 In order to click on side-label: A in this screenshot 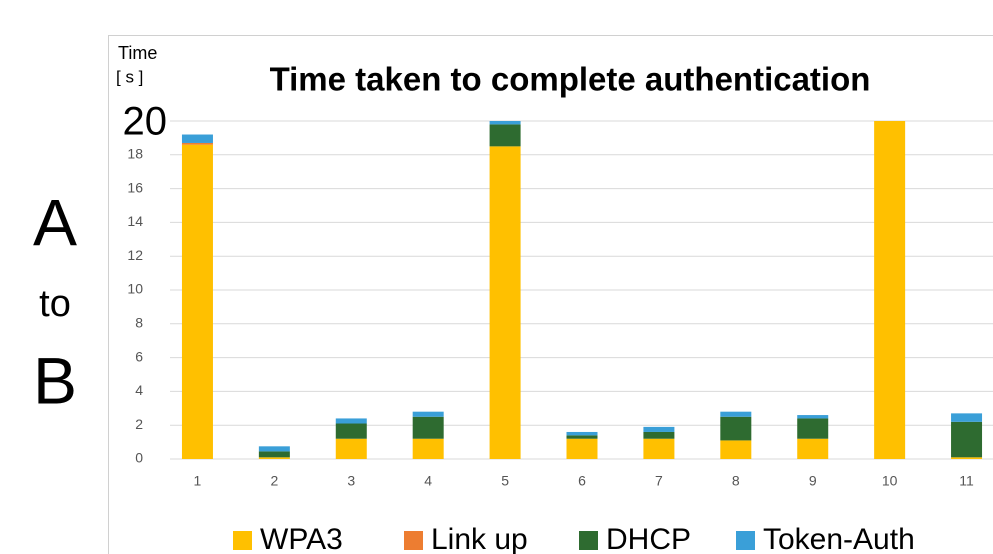, I will do `click(55, 222)`.